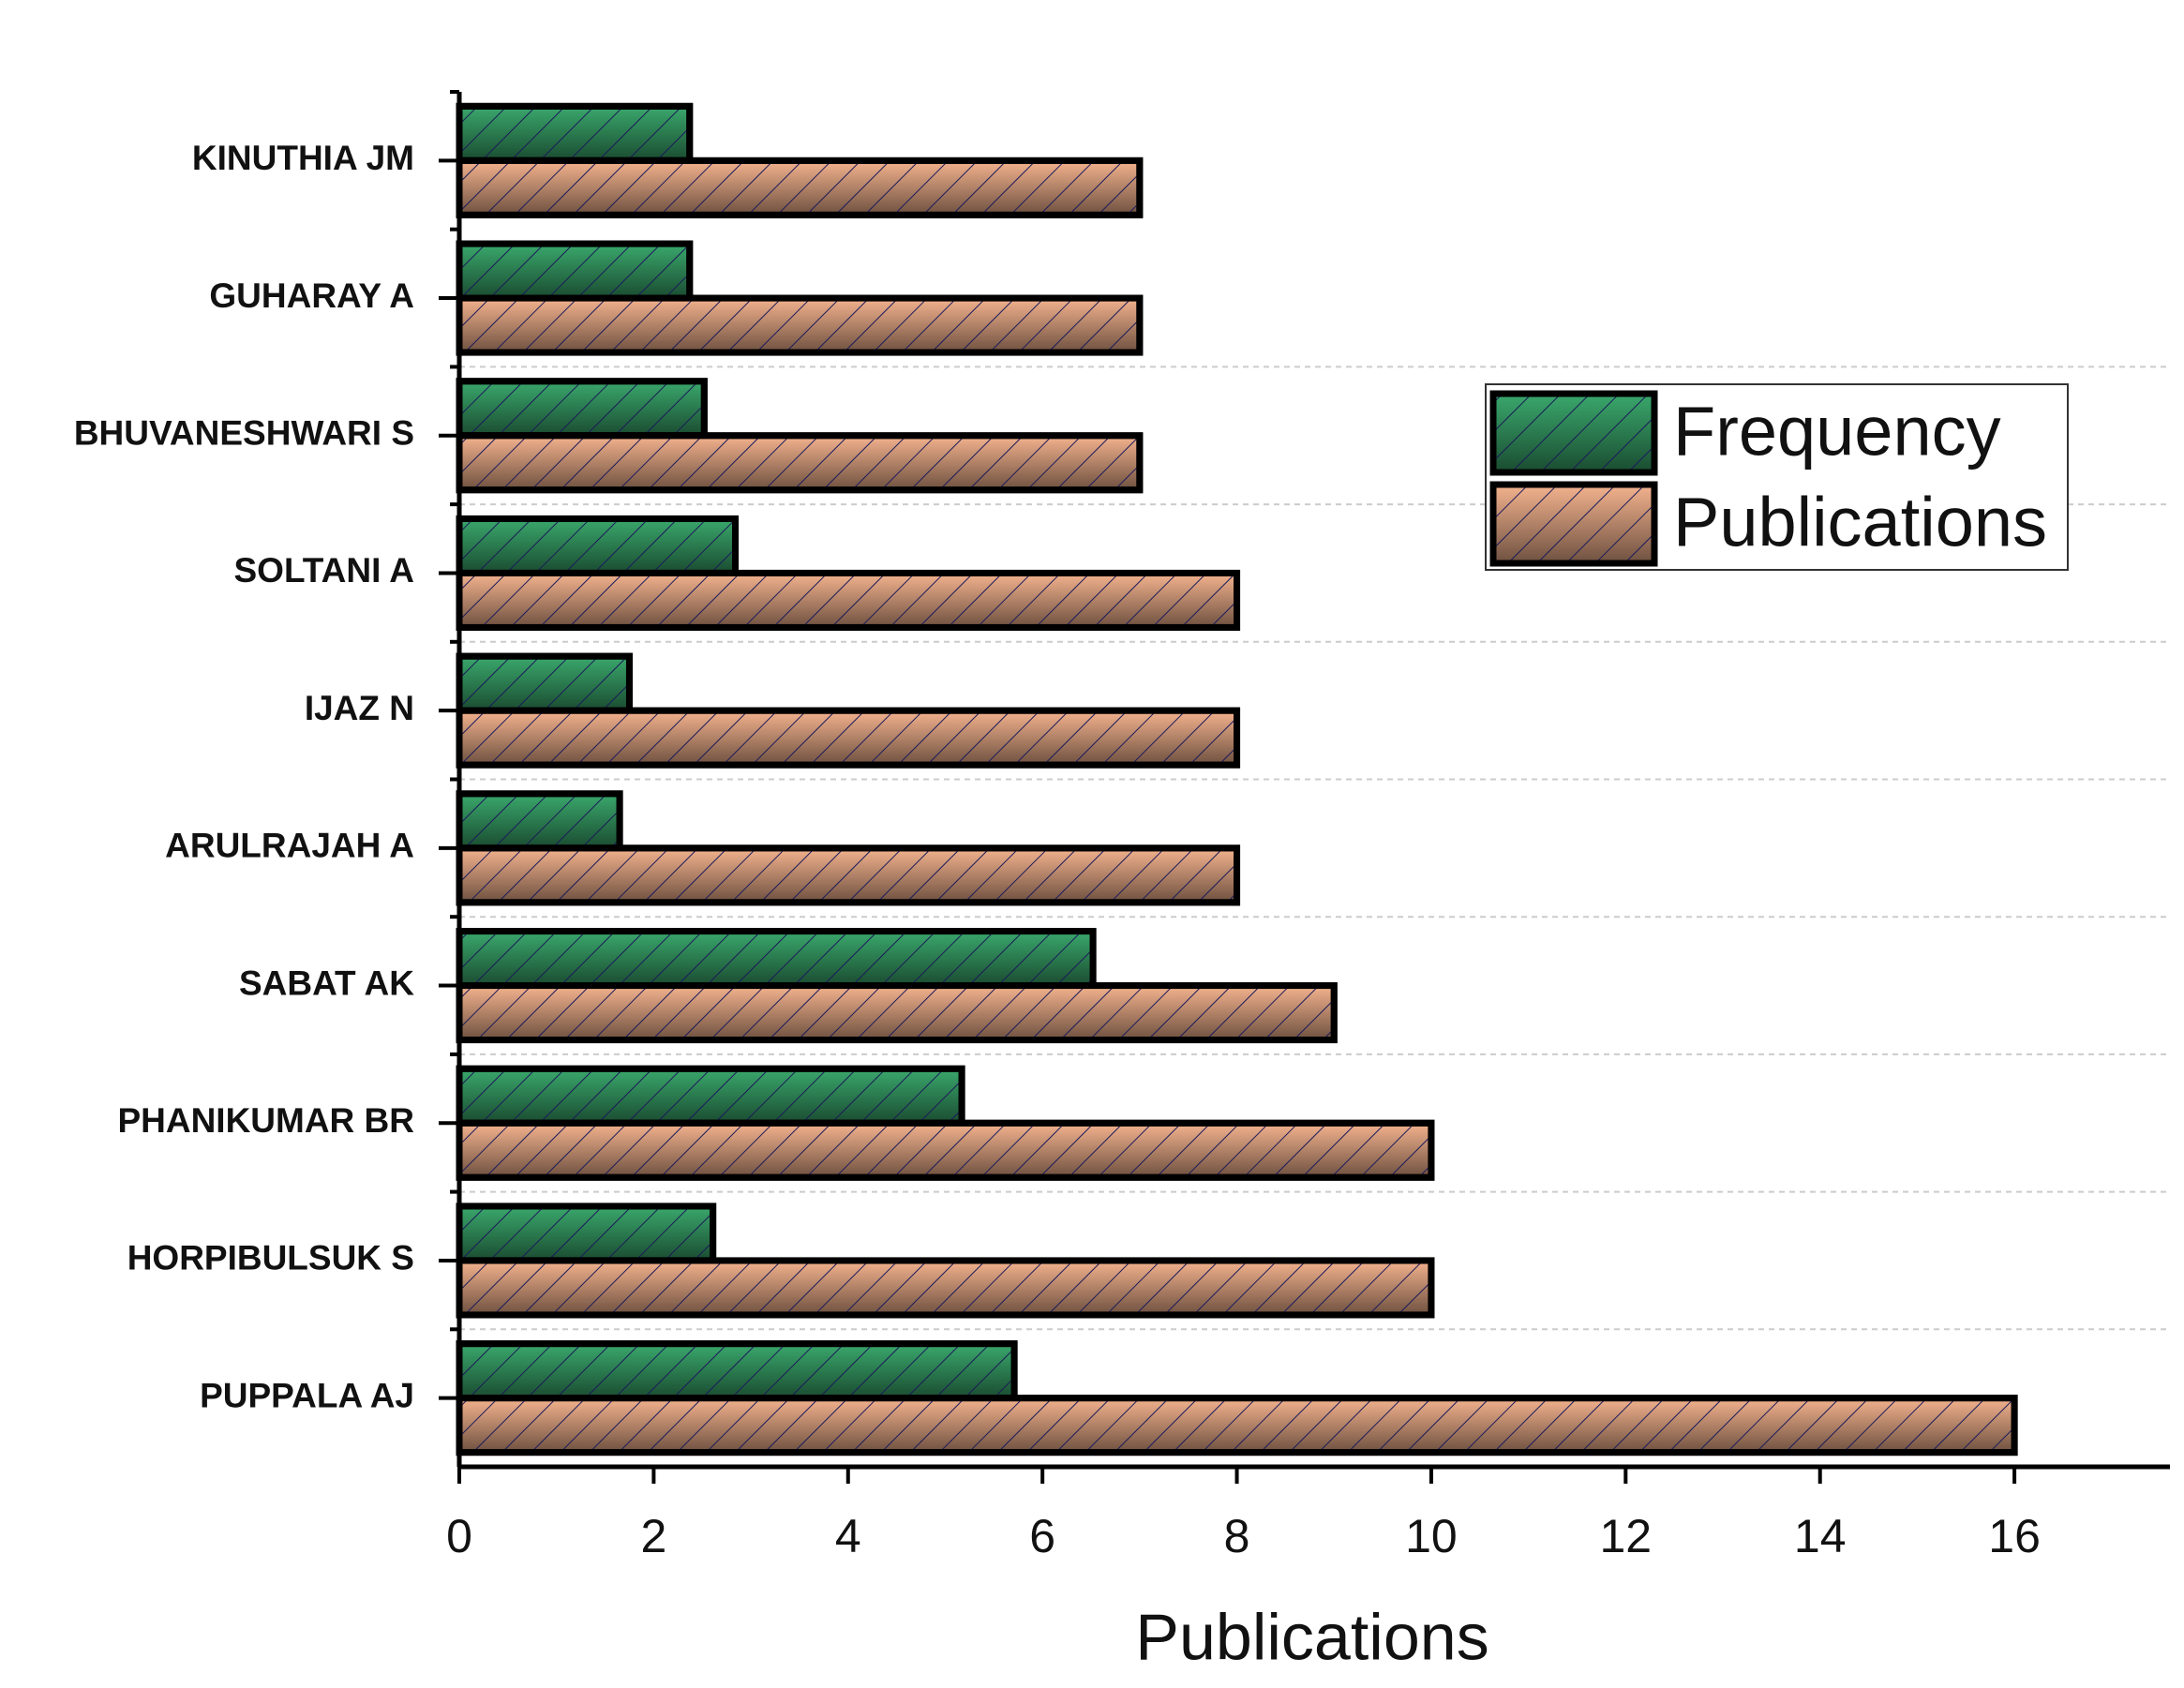 This screenshot has width=2184, height=1688. I want to click on y-tick-label: PUPPALA AJ, so click(307, 1395).